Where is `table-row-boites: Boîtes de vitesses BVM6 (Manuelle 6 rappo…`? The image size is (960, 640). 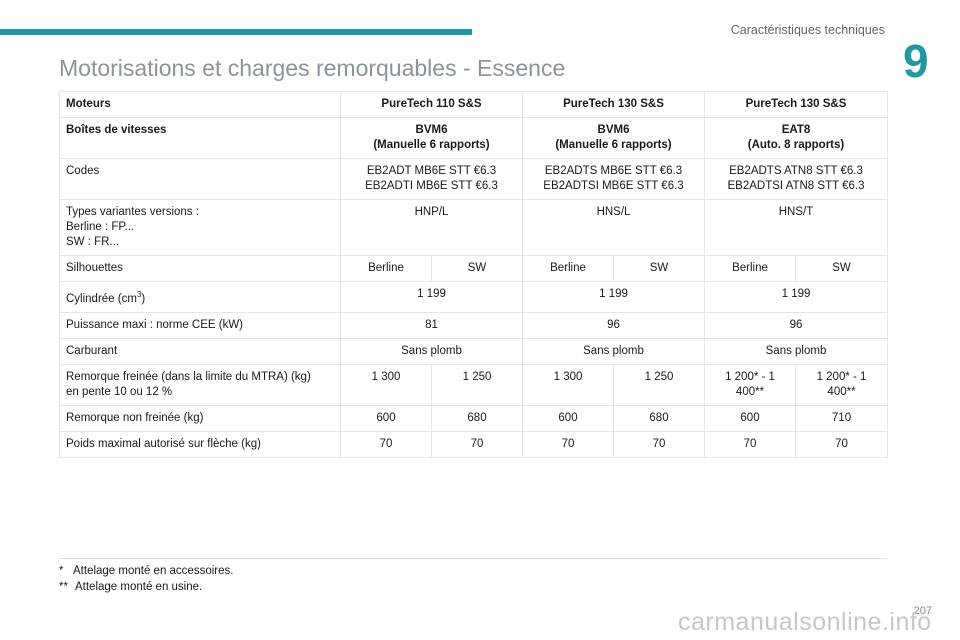
table-row-boites: Boîtes de vitesses BVM6 (Manuelle 6 rappo… is located at coordinates (473, 138).